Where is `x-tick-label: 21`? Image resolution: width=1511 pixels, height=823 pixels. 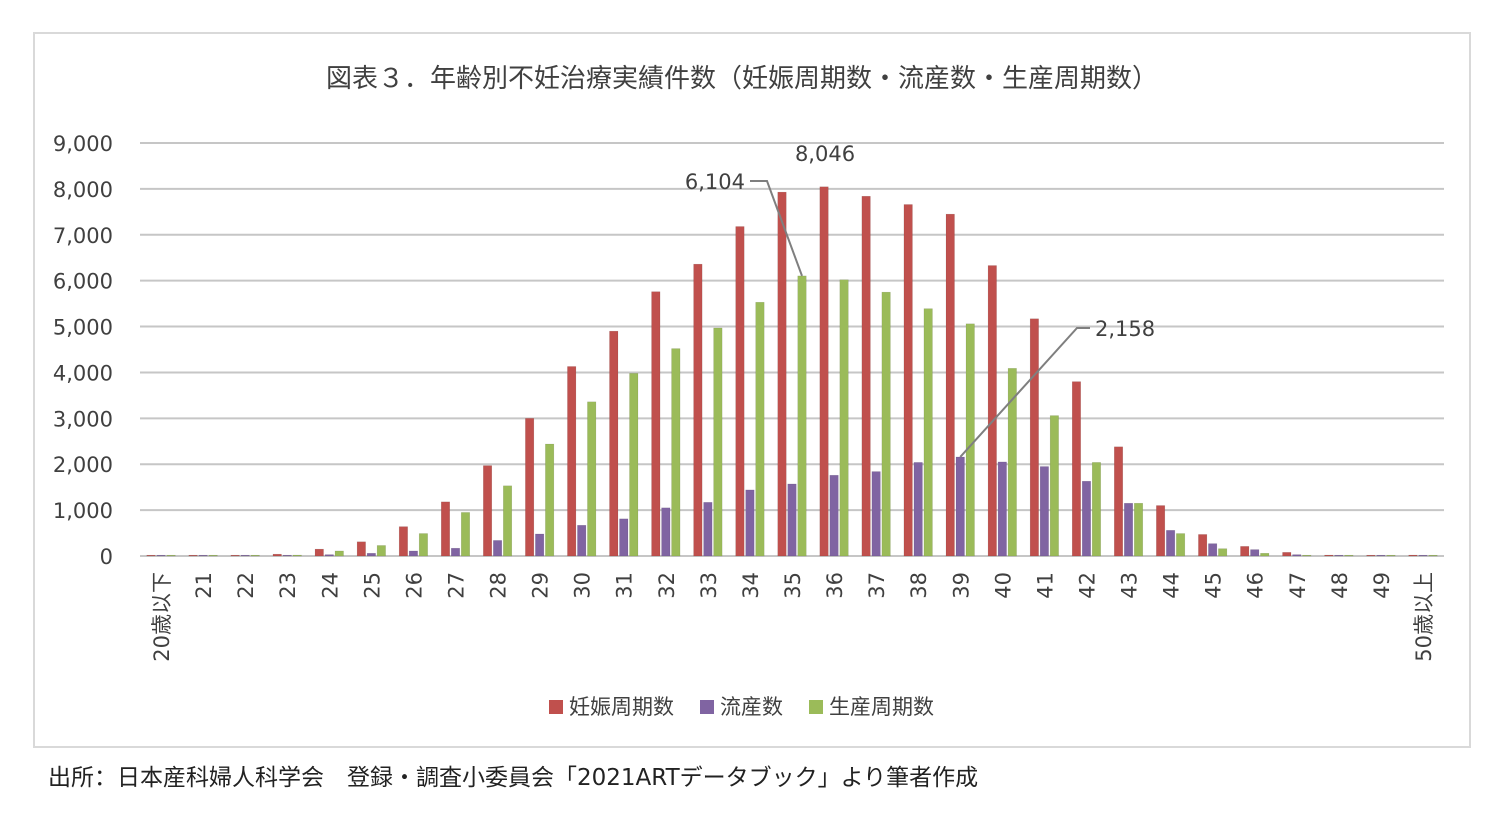 x-tick-label: 21 is located at coordinates (204, 585).